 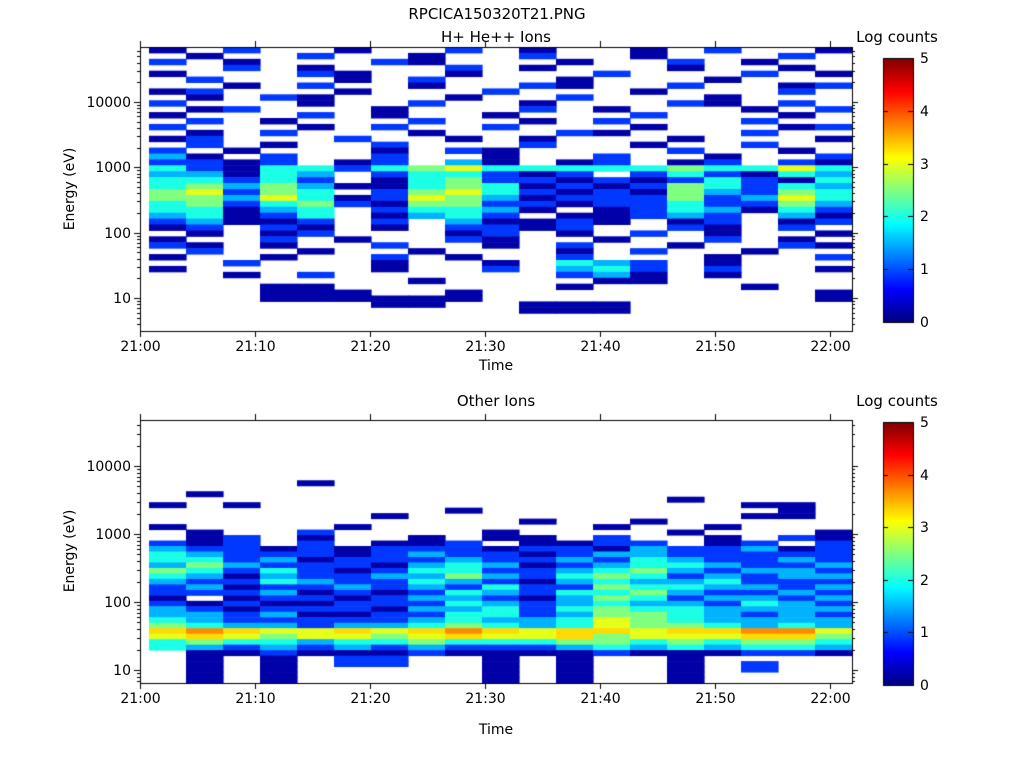 I want to click on panel-1-x-axis-label: Time, so click(x=496, y=366).